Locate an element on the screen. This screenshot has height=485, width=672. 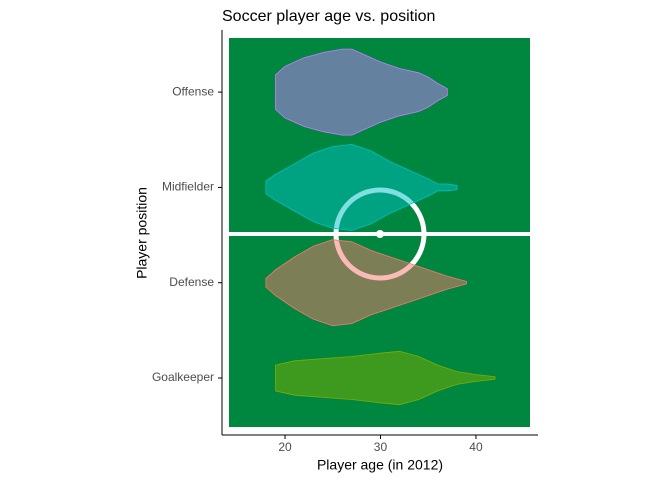
center-spot is located at coordinates (380, 234).